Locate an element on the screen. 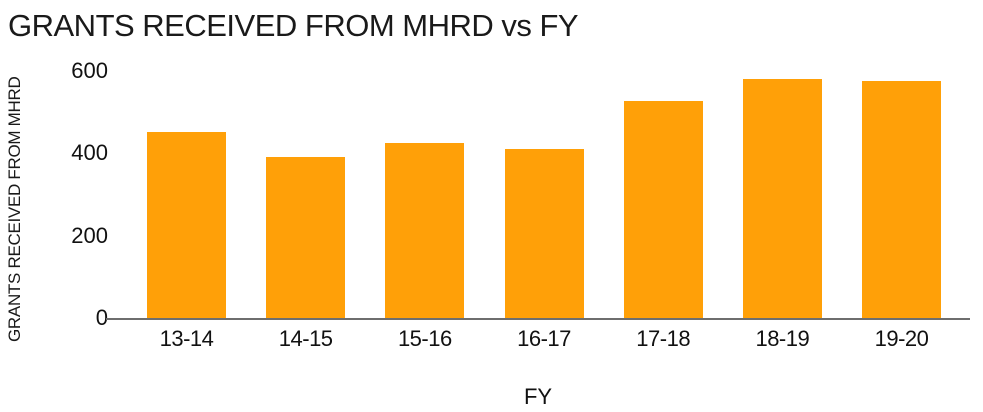 This screenshot has height=412, width=983. y-axis-label: GRANTS RECEIVED FROM MHRD is located at coordinates (14, 209).